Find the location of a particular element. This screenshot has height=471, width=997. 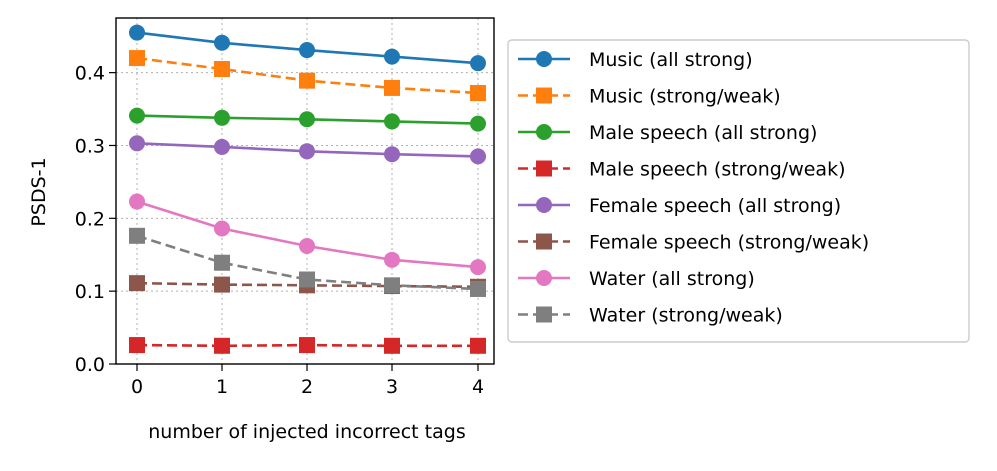

y-tick-label: 0.2 is located at coordinates (90, 219).